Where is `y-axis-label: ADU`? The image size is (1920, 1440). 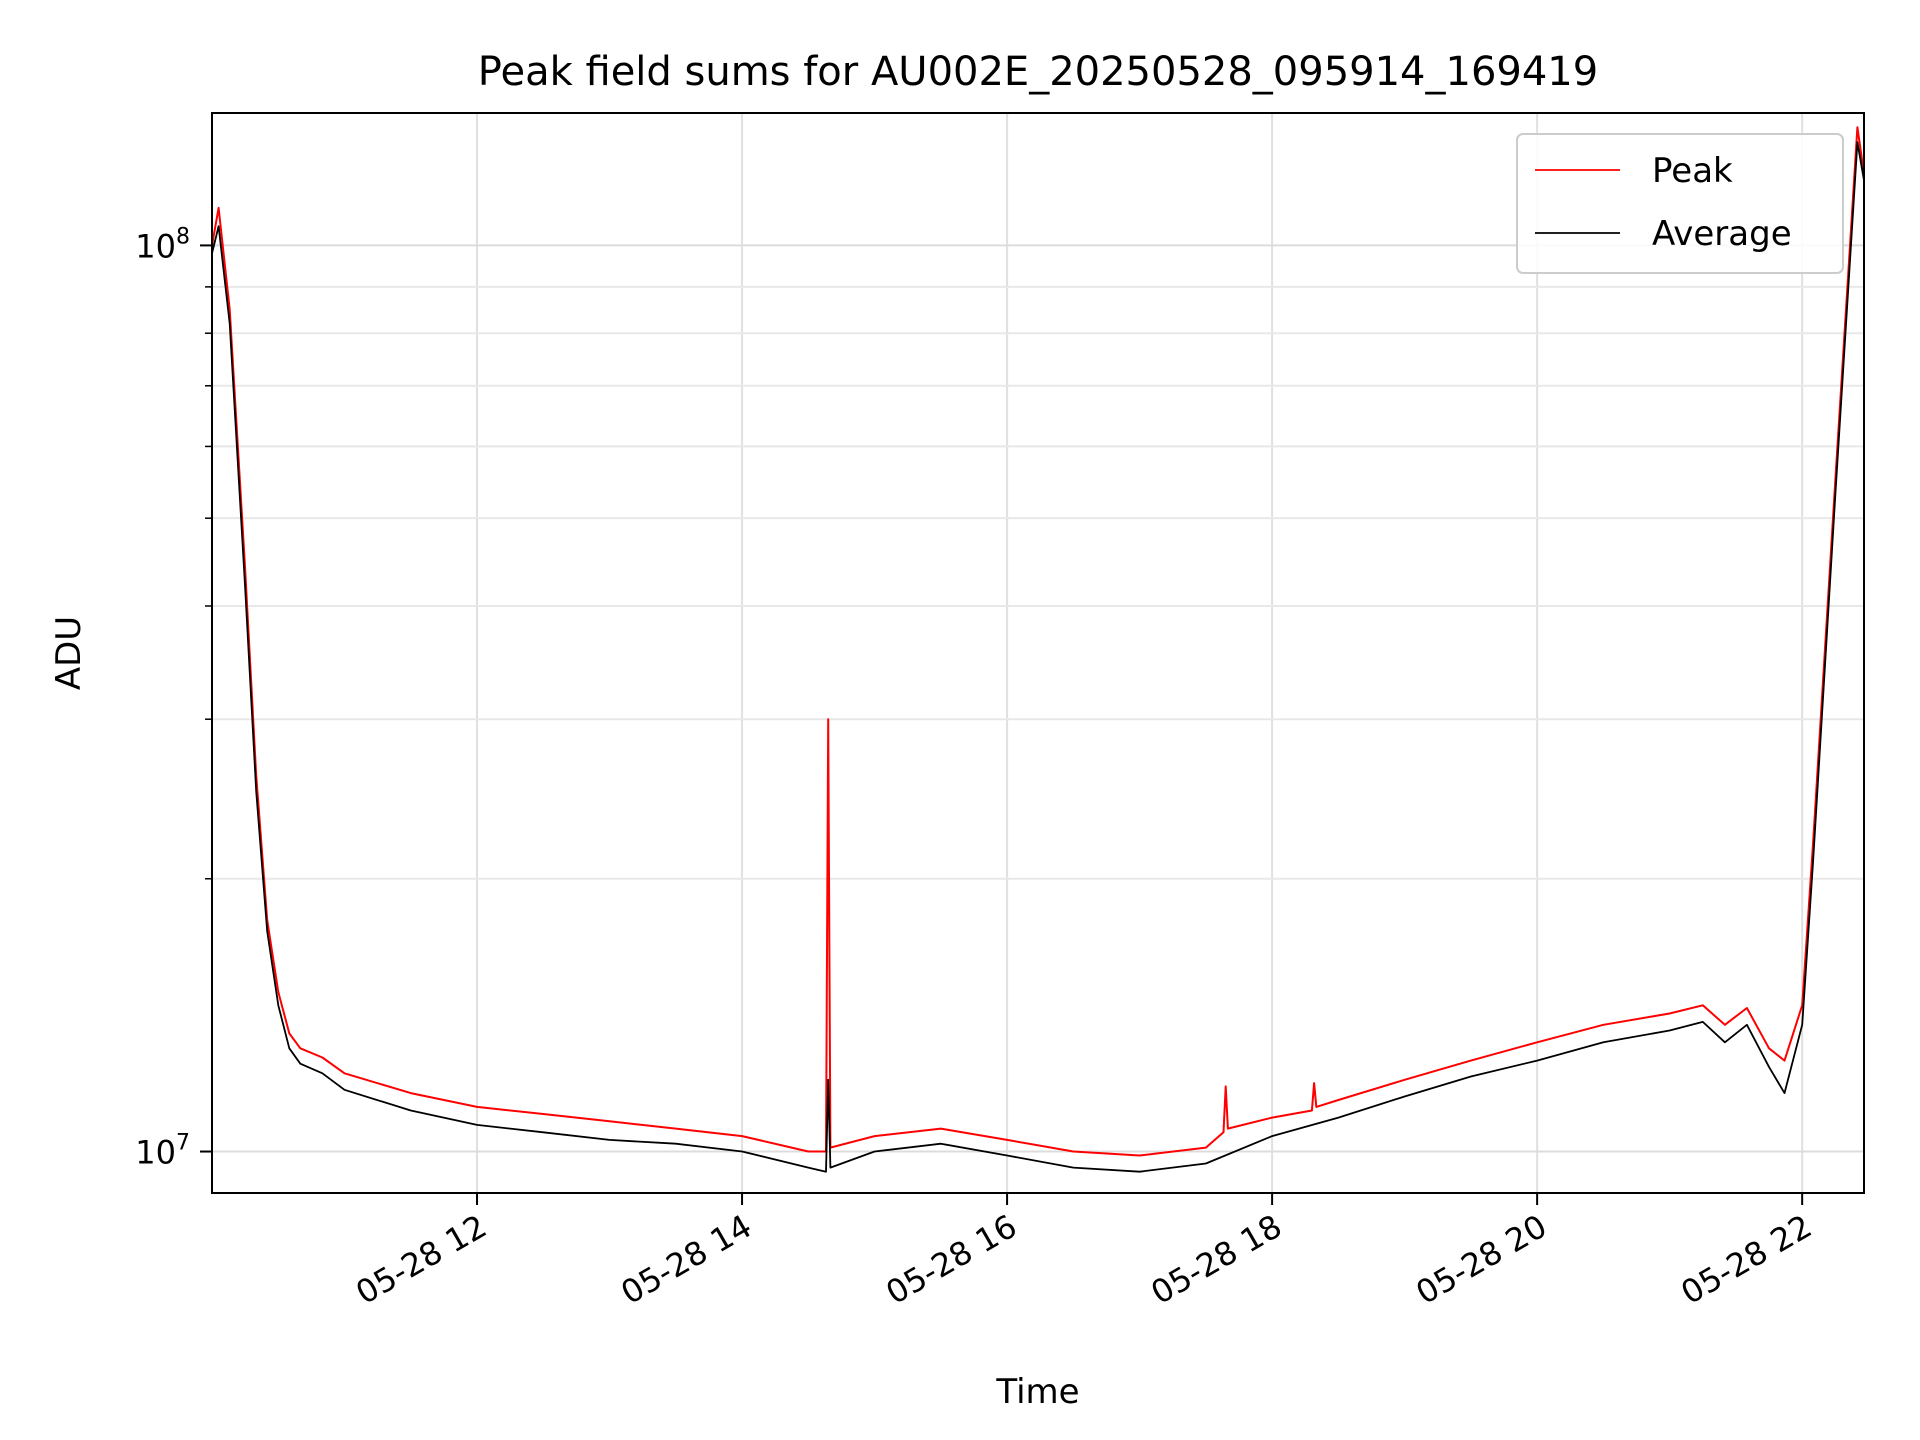
y-axis-label: ADU is located at coordinates (69, 653).